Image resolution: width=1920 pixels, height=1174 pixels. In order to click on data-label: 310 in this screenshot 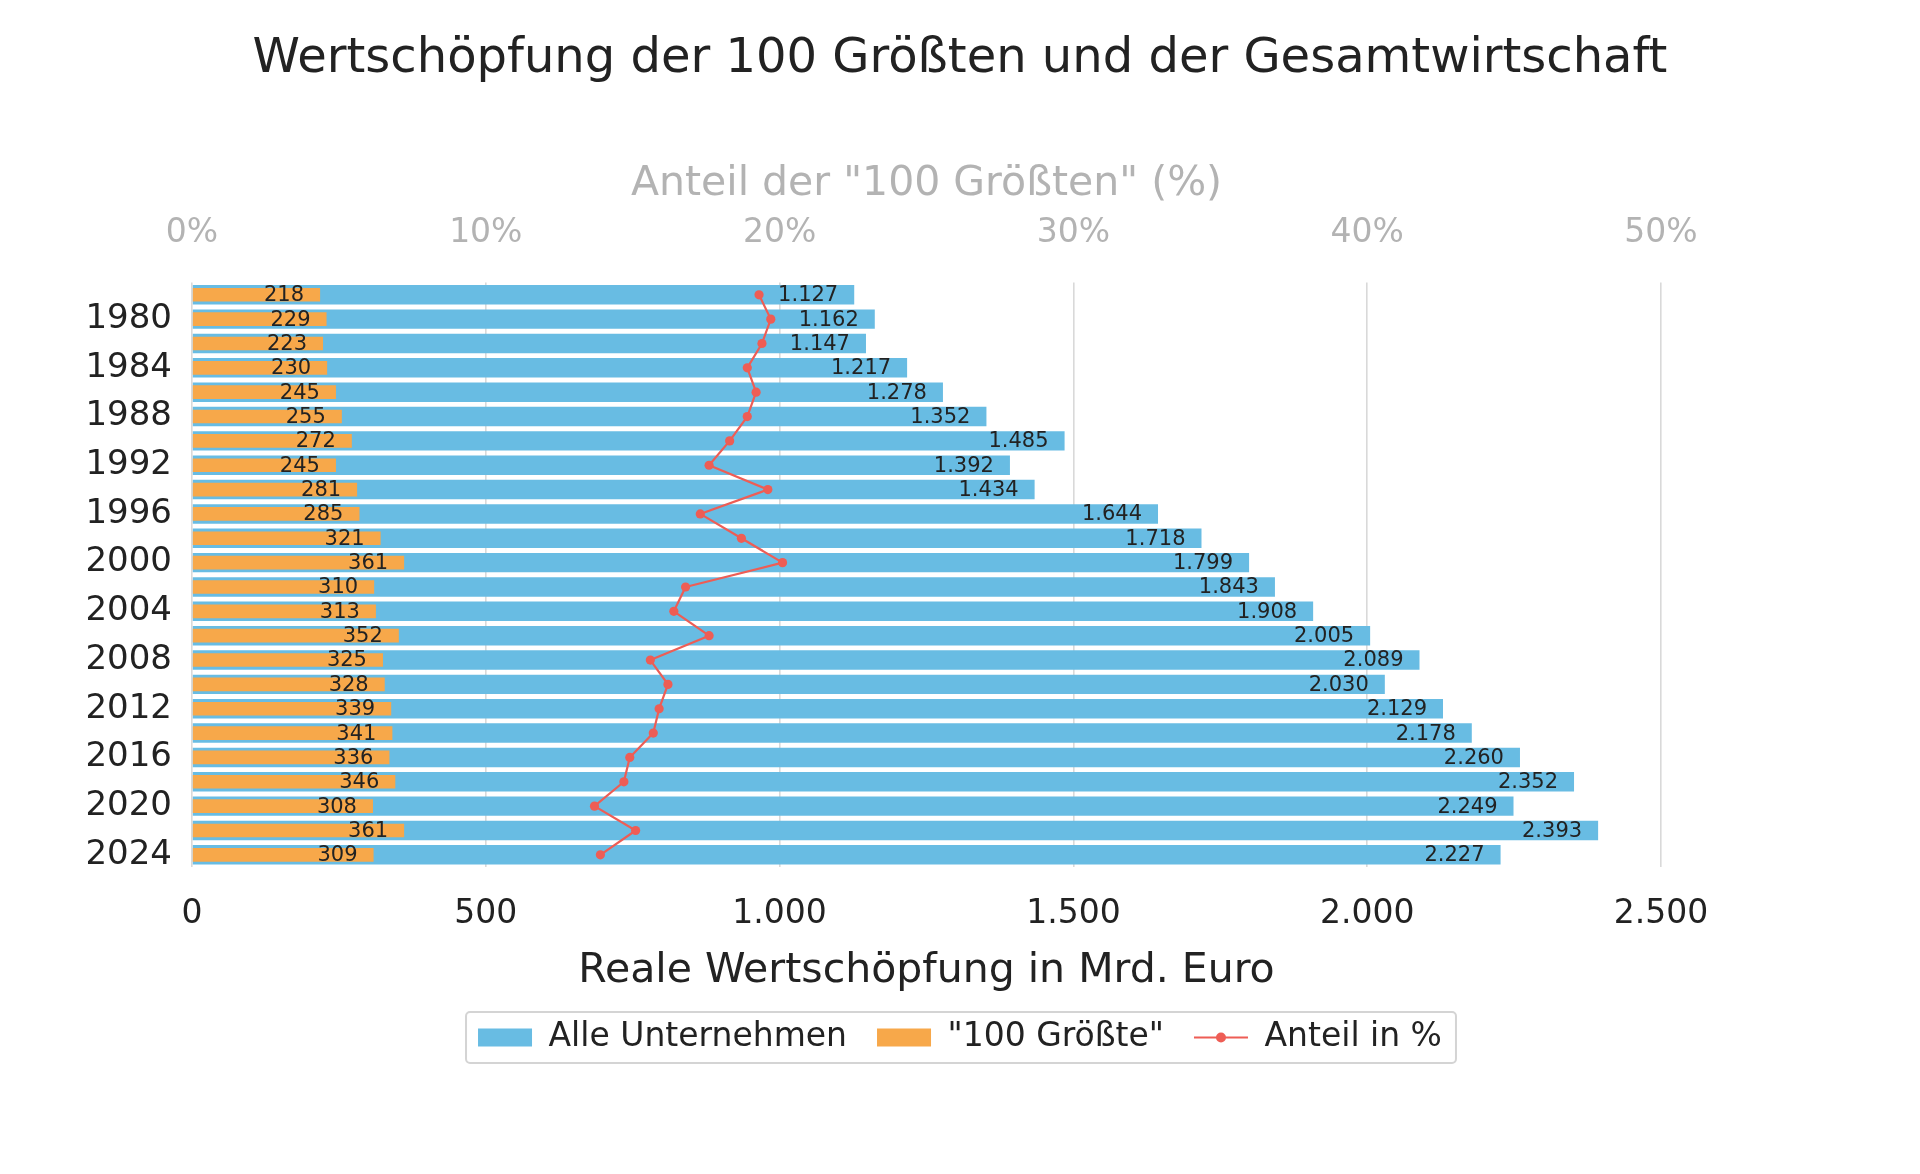, I will do `click(338, 586)`.